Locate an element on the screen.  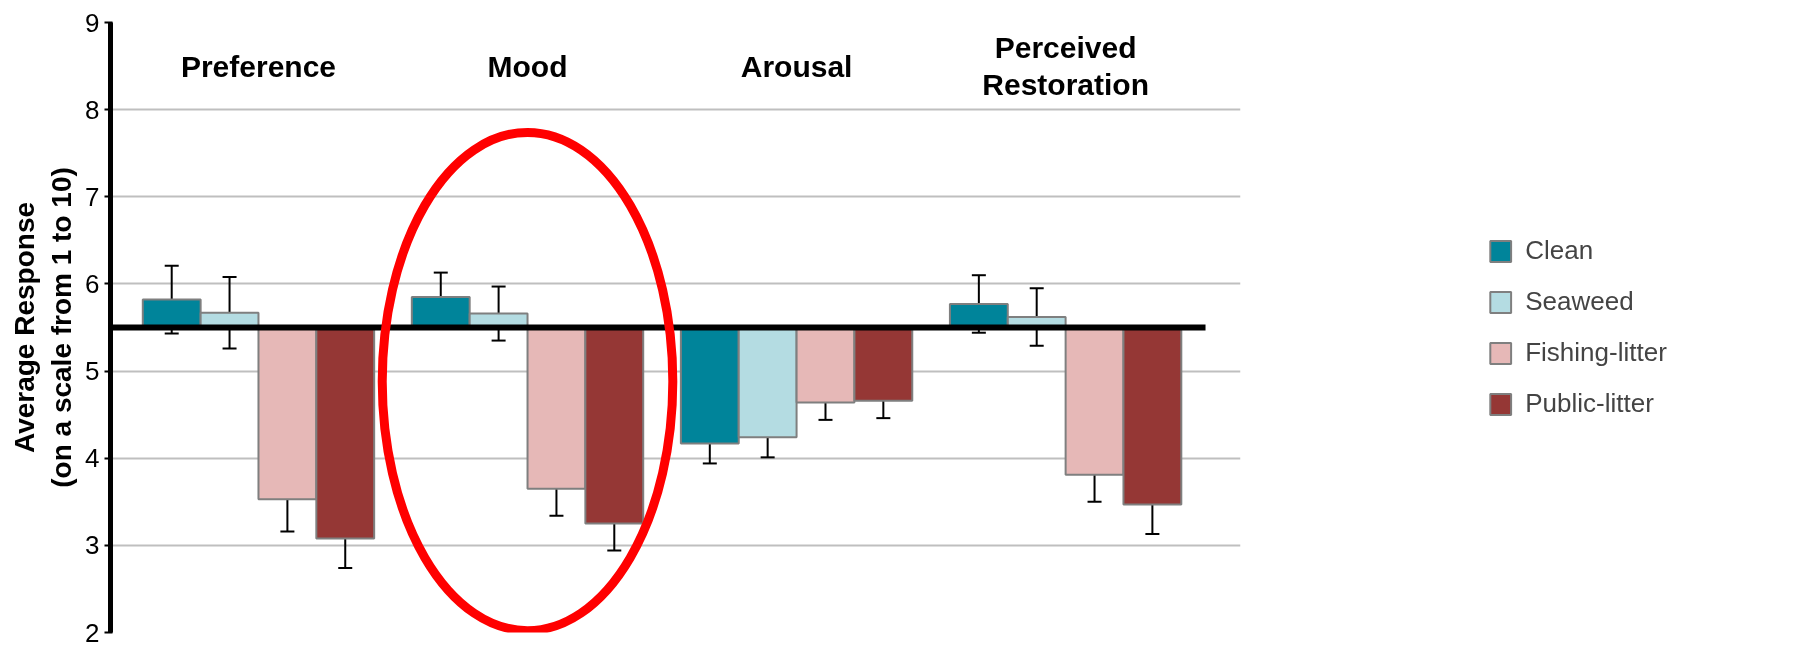
y-tick-label: 7 is located at coordinates (92, 196).